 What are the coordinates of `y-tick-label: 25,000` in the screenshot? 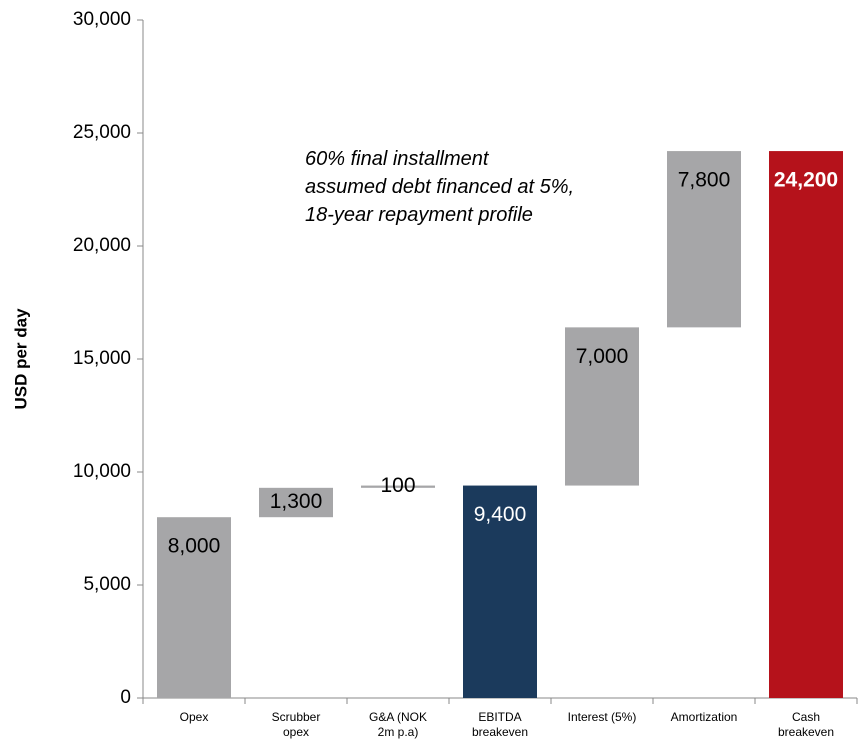 It's located at (102, 132).